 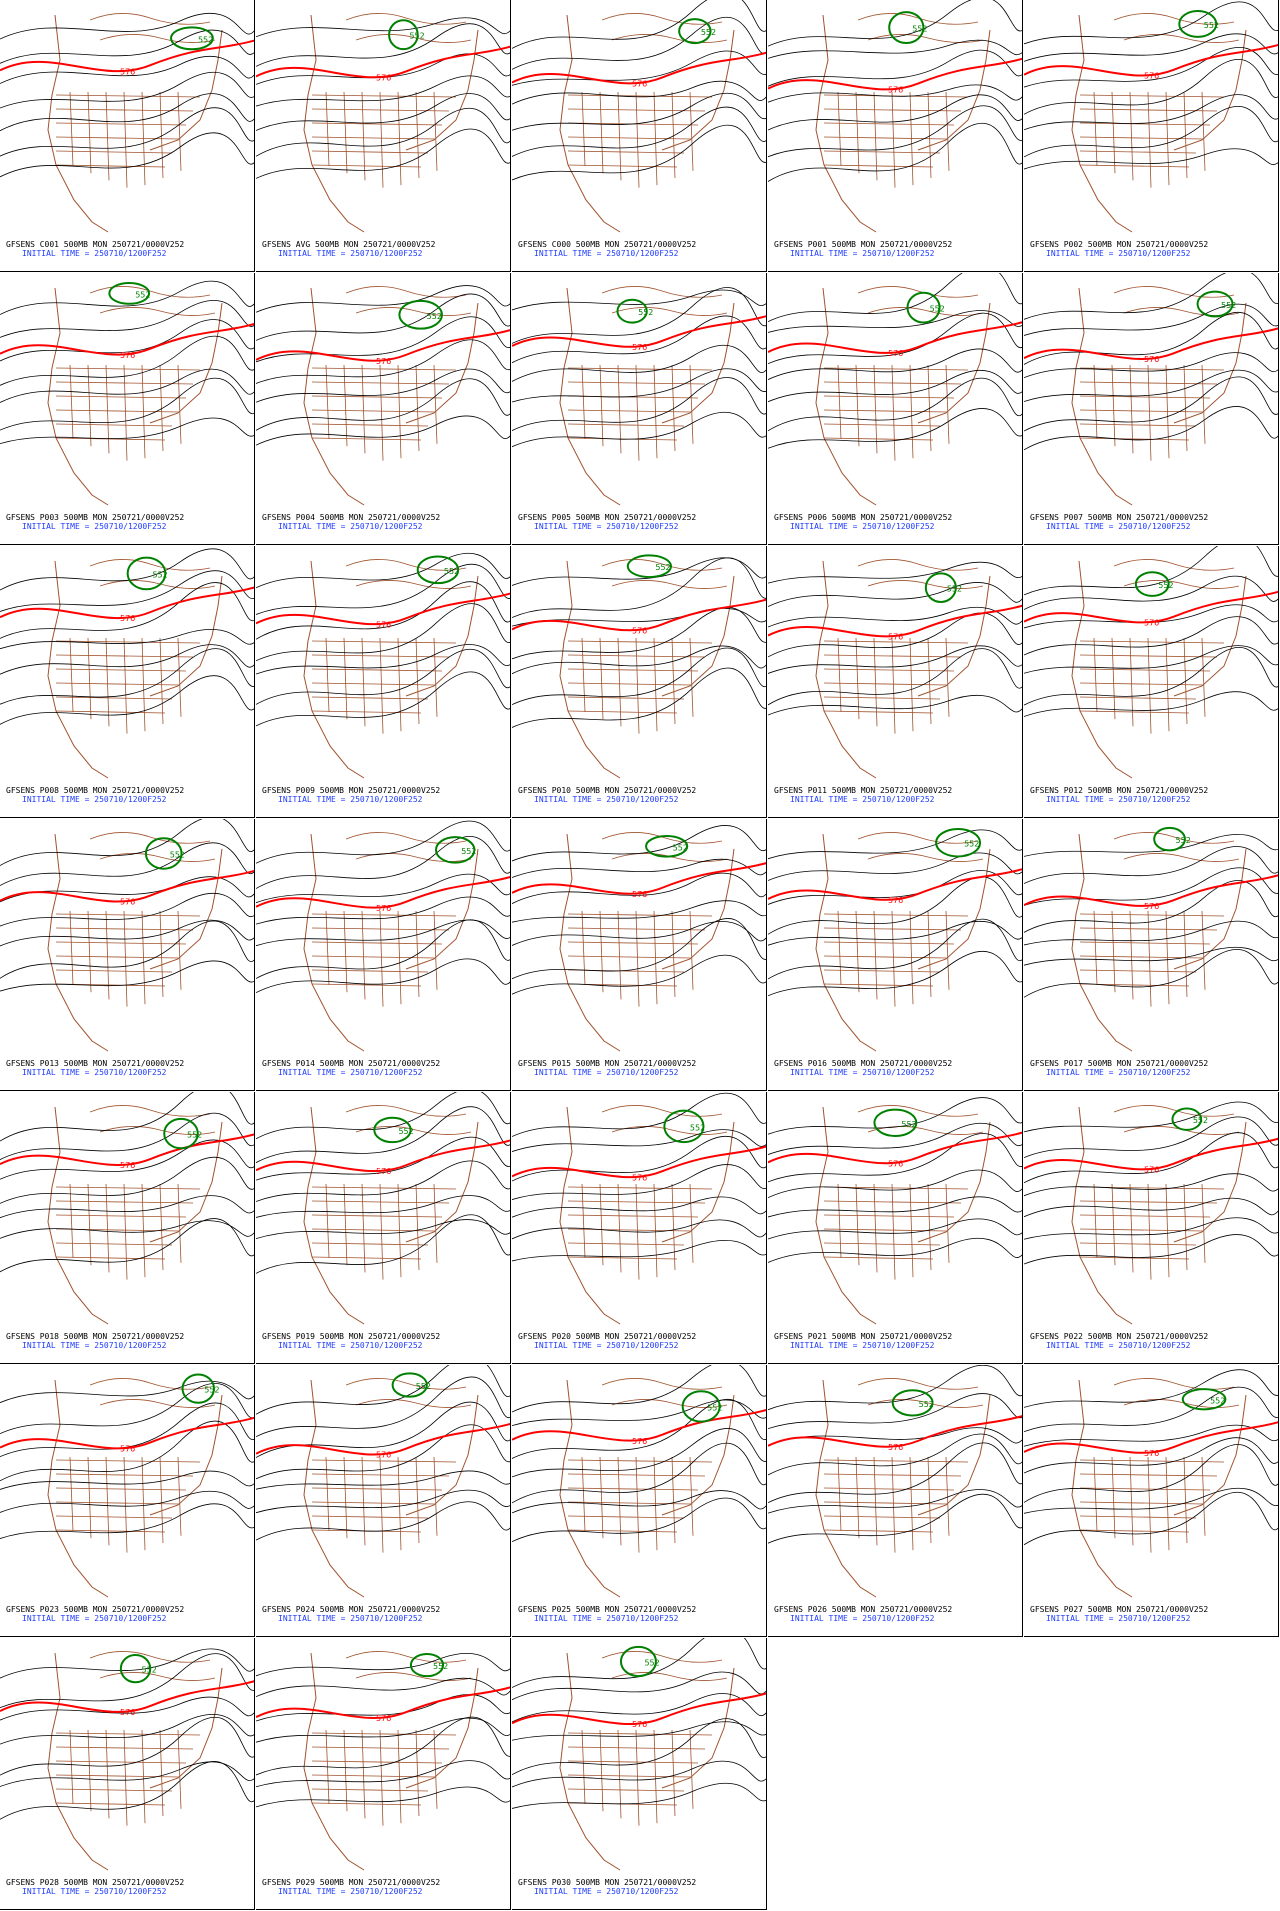 I want to click on panel-caption: GFSENS P021 500MB MON 250721/0000V252, so click(x=863, y=1336).